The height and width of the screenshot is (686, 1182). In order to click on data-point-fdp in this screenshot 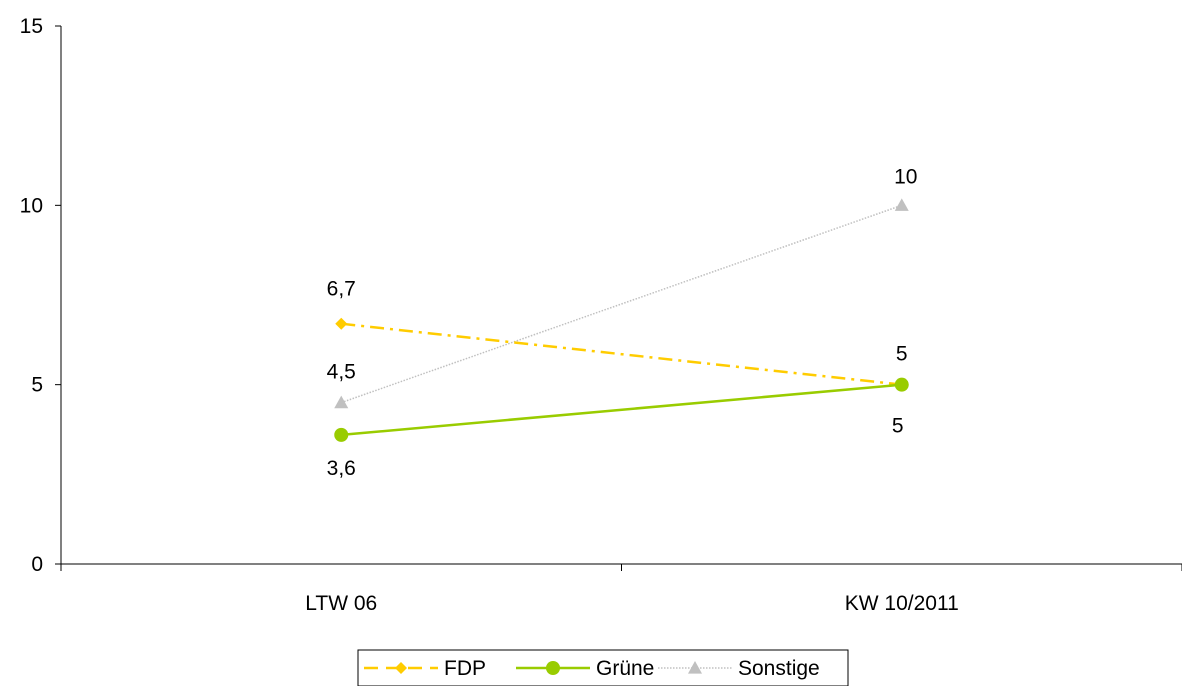, I will do `click(341, 323)`.